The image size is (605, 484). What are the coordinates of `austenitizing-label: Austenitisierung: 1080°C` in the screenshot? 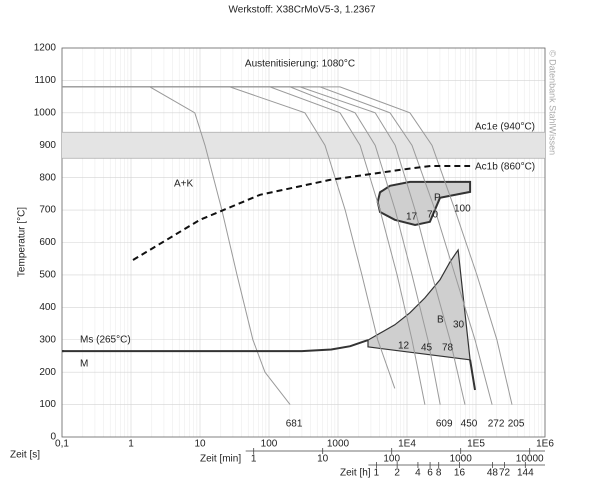 It's located at (300, 64).